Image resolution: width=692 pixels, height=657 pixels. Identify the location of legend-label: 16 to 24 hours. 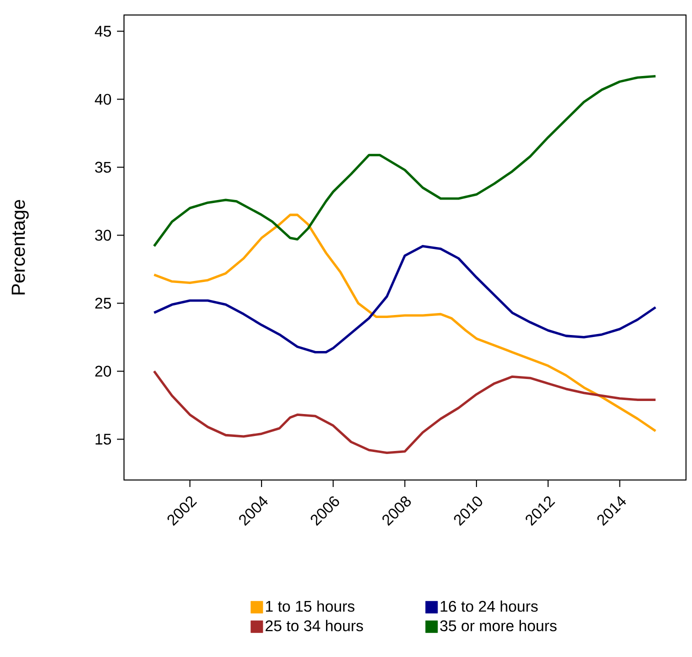
(489, 606).